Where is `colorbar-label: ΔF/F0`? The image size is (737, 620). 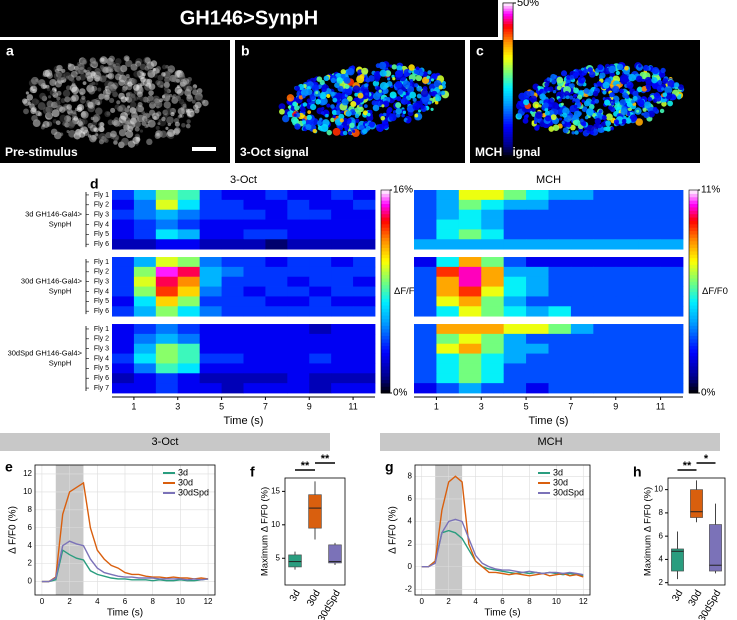 colorbar-label: ΔF/F0 is located at coordinates (715, 291).